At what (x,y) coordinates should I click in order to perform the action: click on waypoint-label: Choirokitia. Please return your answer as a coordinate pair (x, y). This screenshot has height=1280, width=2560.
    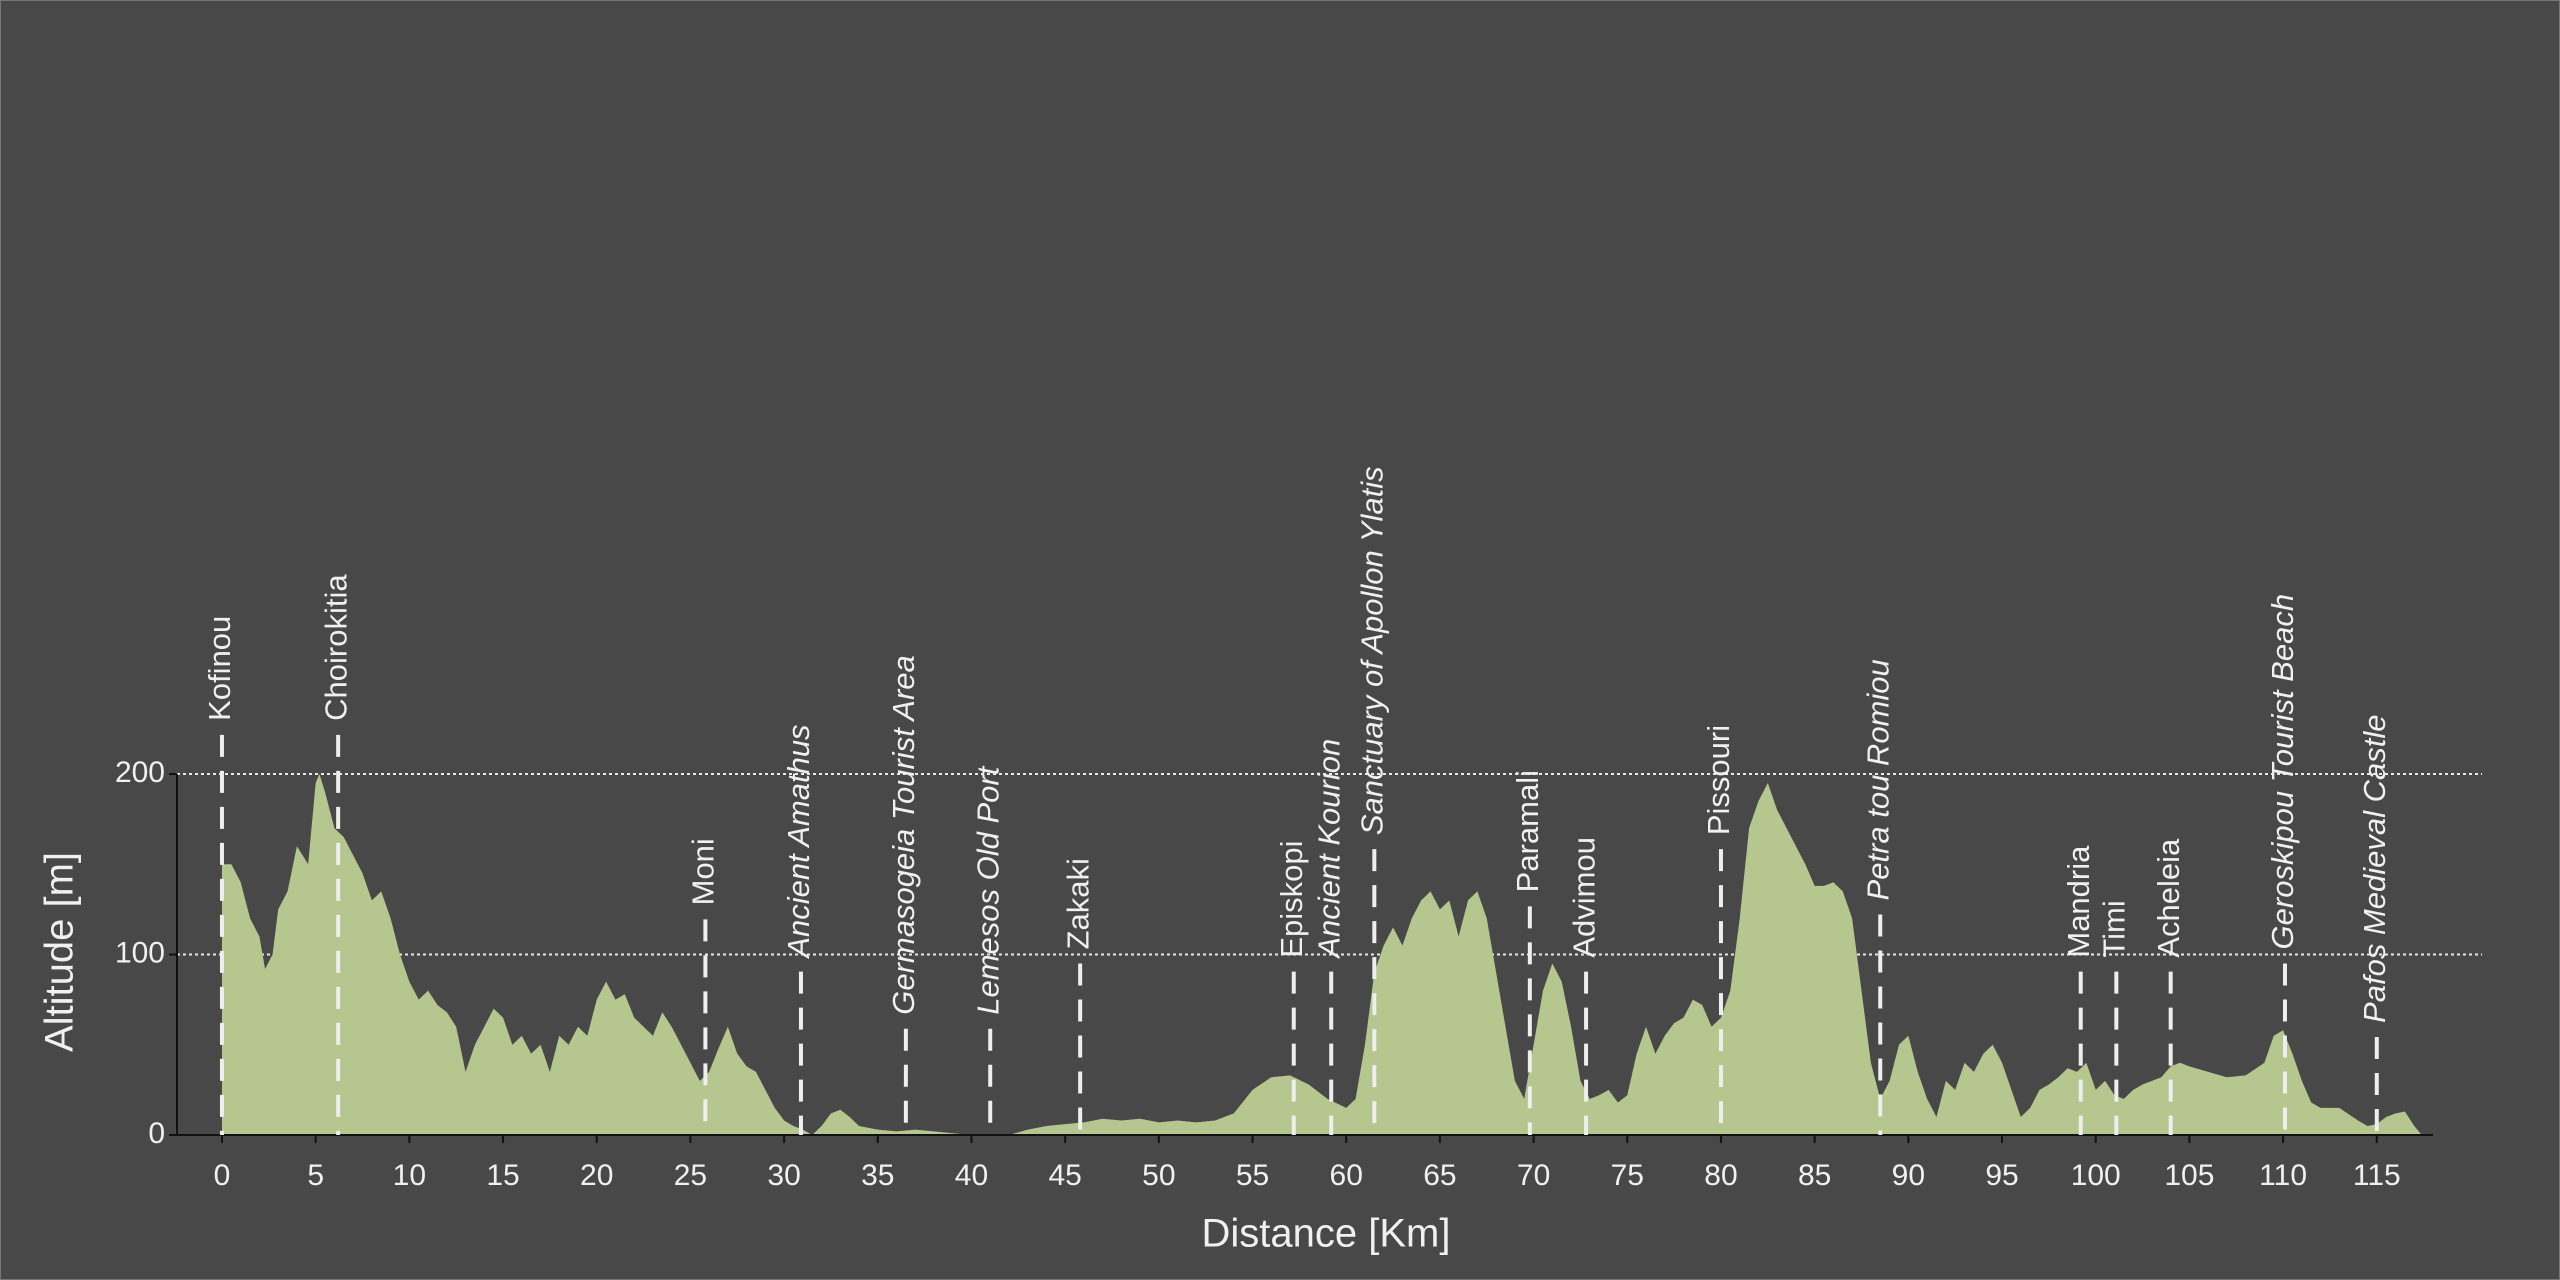
    Looking at the image, I should click on (335, 647).